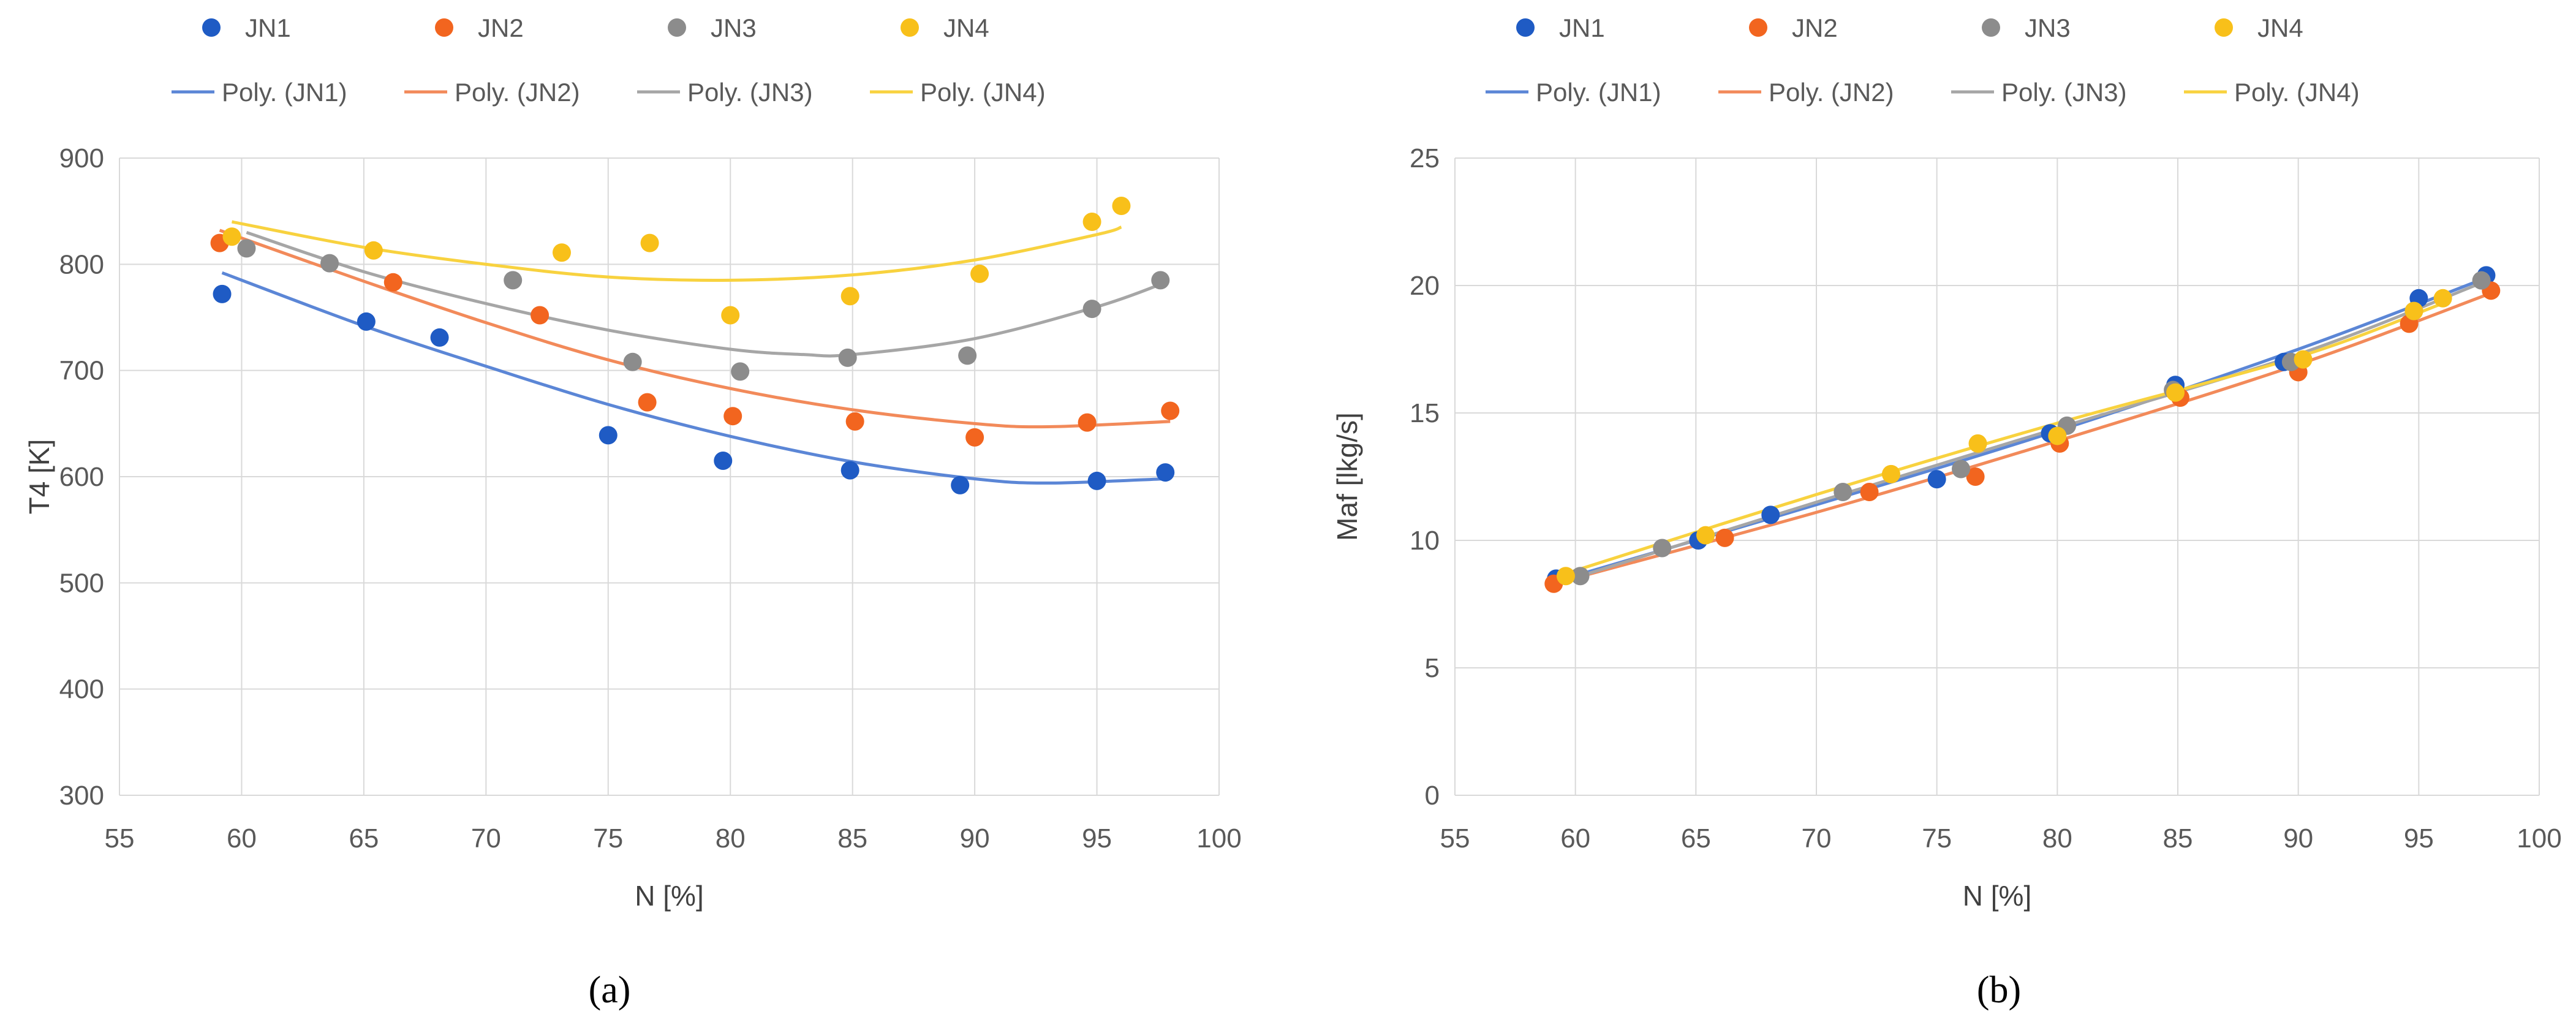 This screenshot has width=2576, height=1033. I want to click on y-tick-label: 700, so click(81, 371).